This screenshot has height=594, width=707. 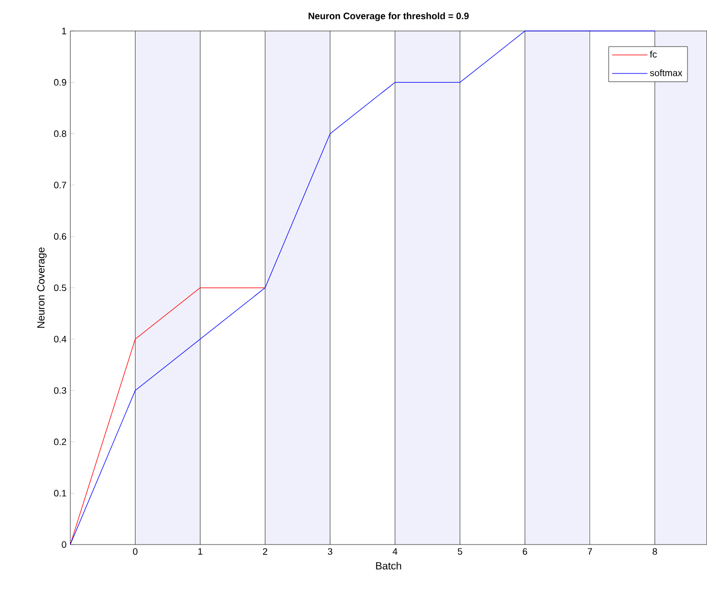 What do you see at coordinates (60, 339) in the screenshot?
I see `y-tick-label: 0.4` at bounding box center [60, 339].